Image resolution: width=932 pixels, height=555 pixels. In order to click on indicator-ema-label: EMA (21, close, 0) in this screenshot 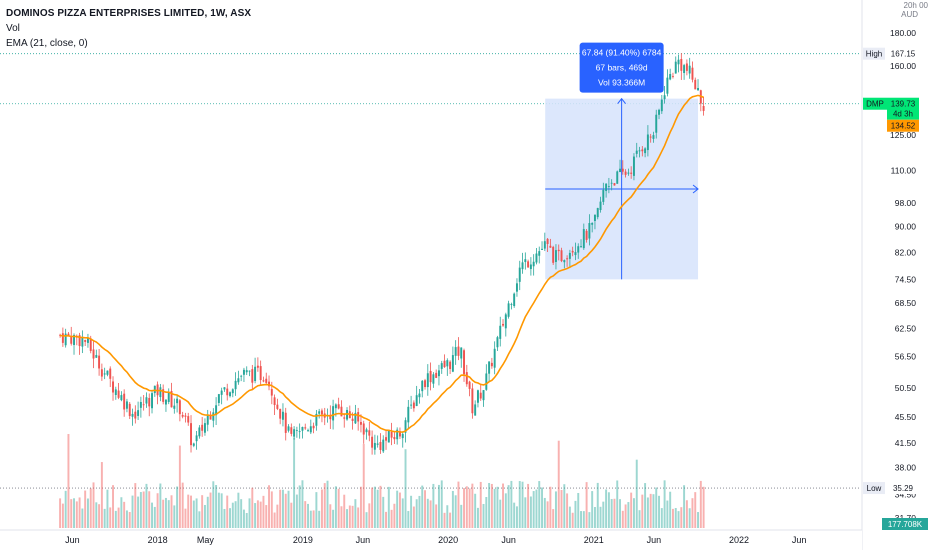, I will do `click(47, 43)`.